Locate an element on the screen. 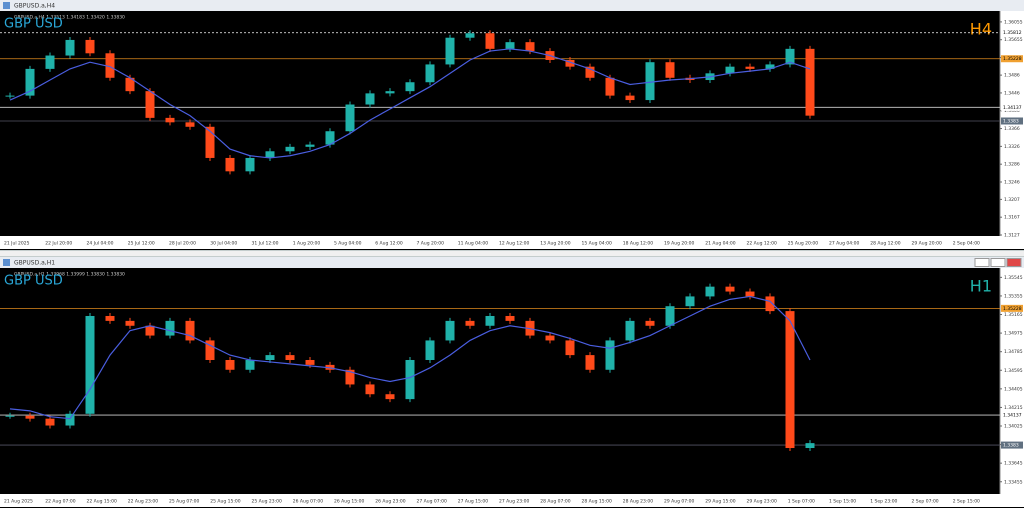 The height and width of the screenshot is (508, 1024). y-tick-label: 1.34595 is located at coordinates (1013, 371).